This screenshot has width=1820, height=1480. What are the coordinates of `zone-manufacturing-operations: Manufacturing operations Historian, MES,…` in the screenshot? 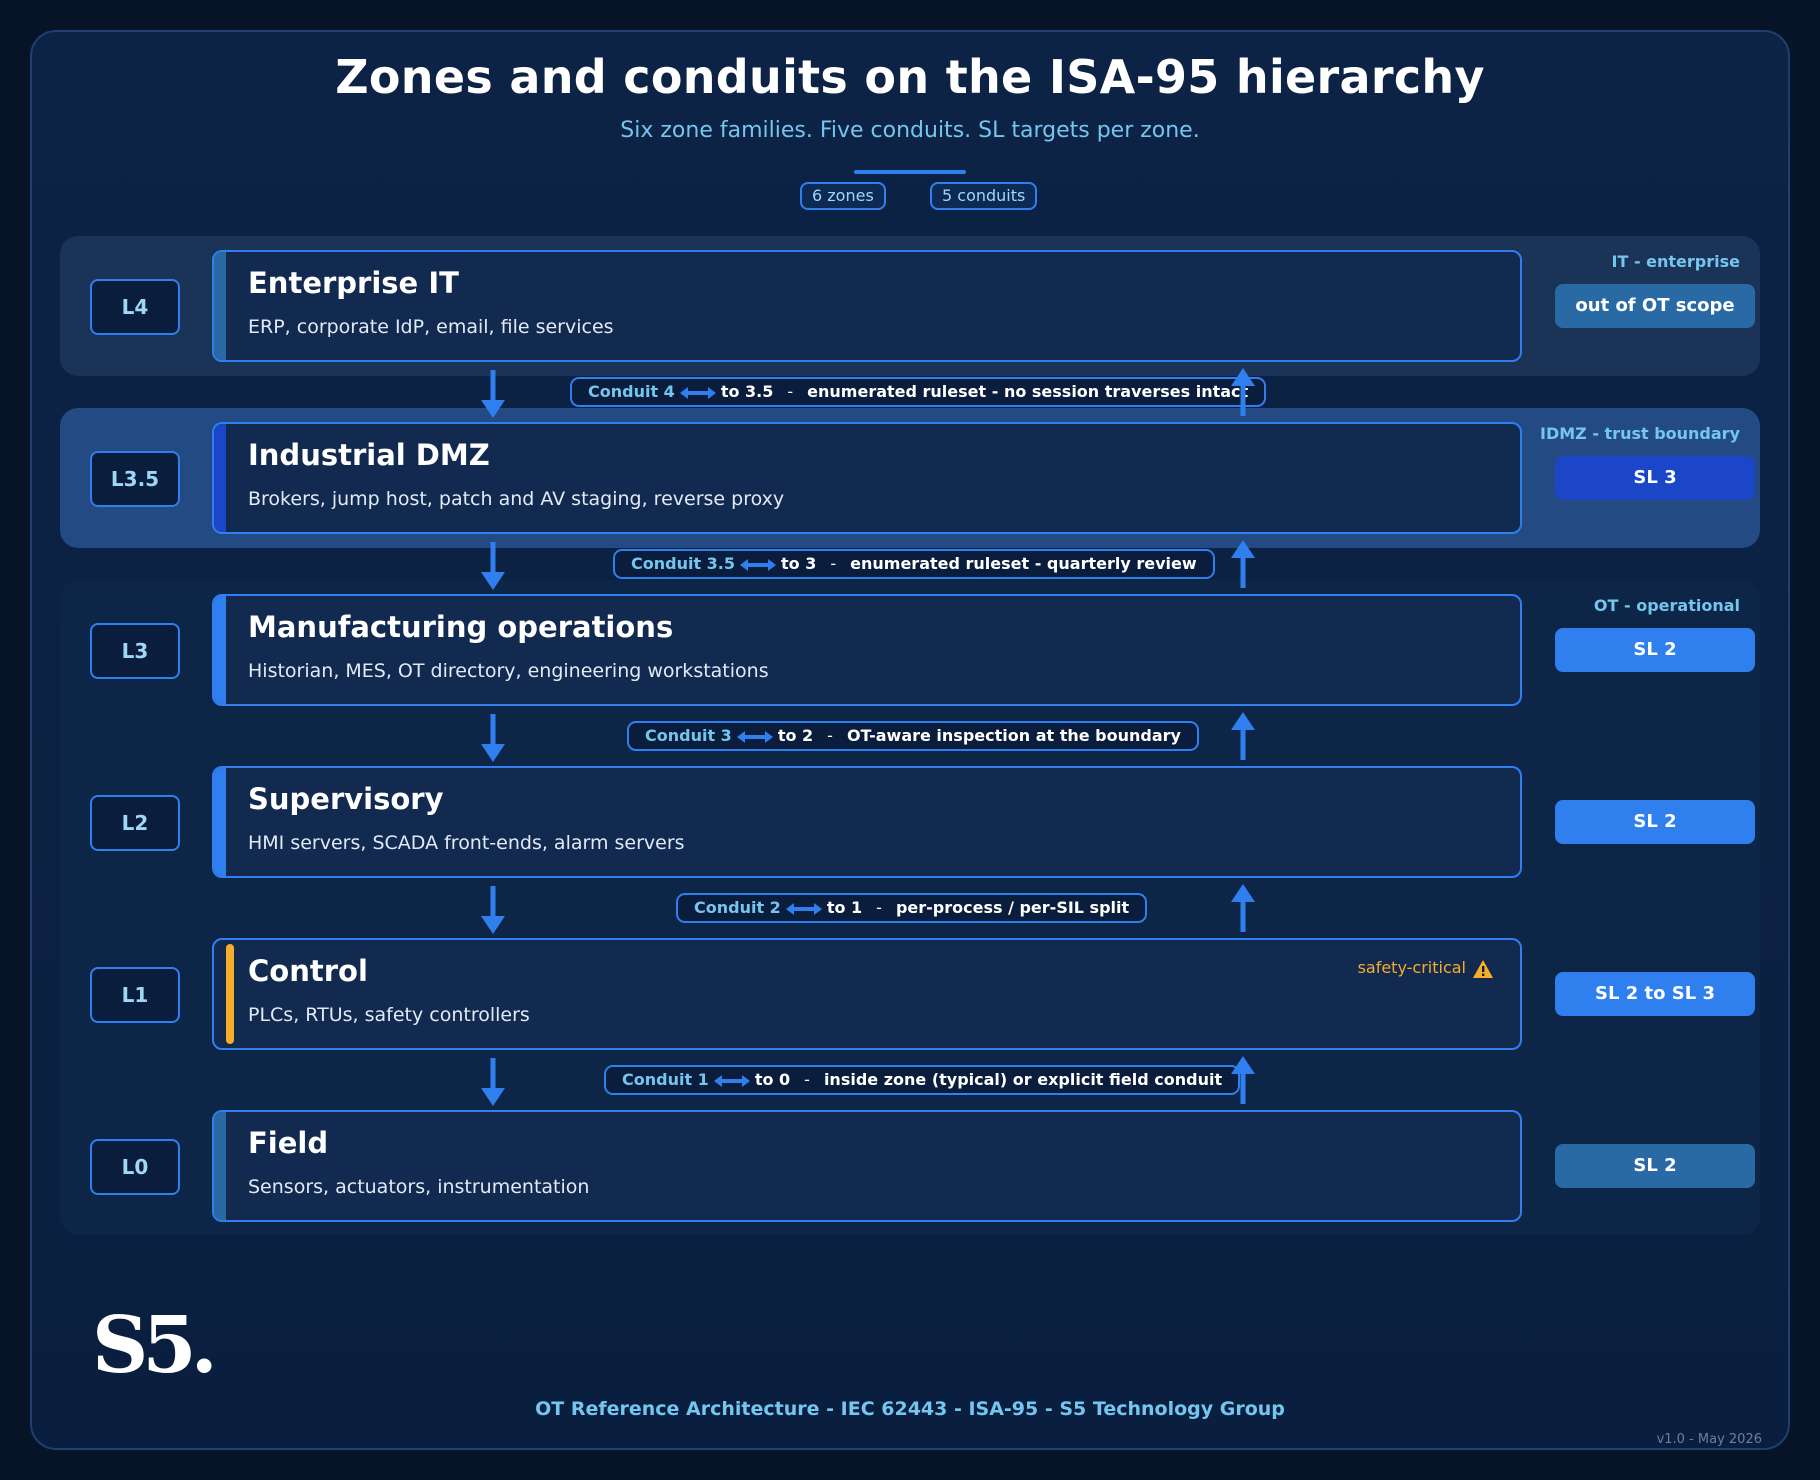 It's located at (867, 650).